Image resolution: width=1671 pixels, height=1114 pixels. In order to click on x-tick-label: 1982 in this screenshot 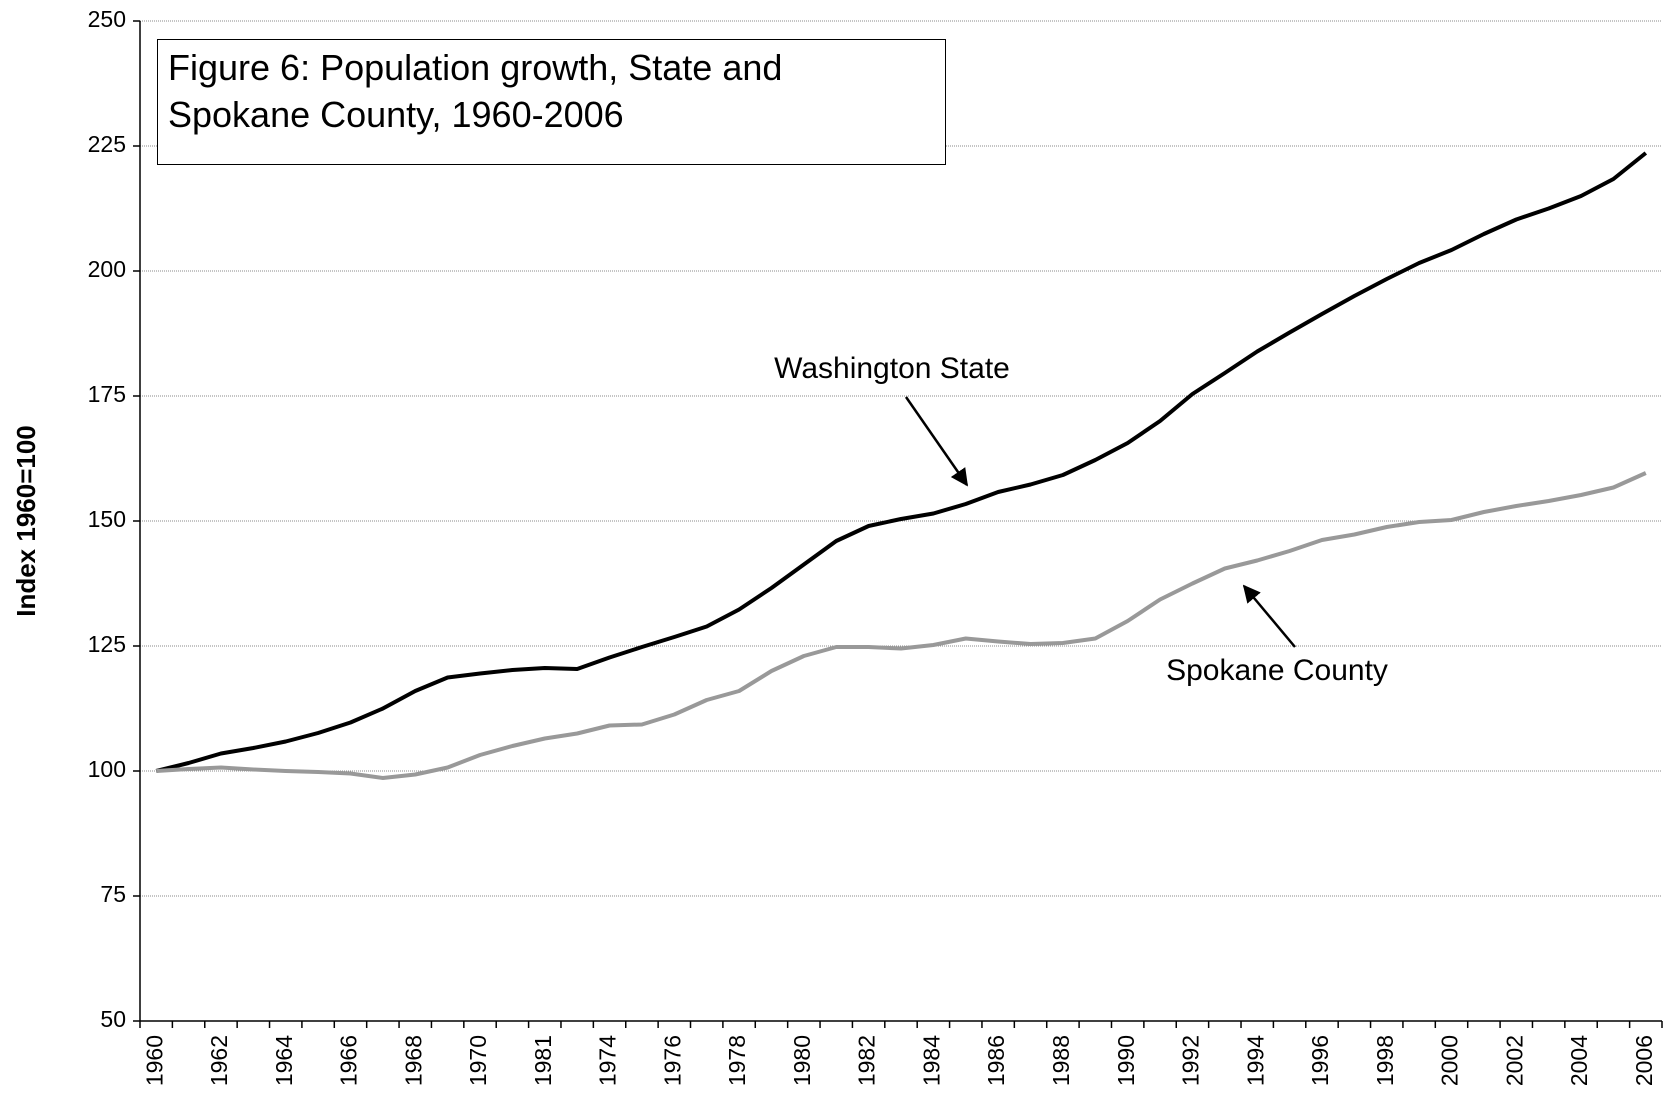, I will do `click(867, 1060)`.